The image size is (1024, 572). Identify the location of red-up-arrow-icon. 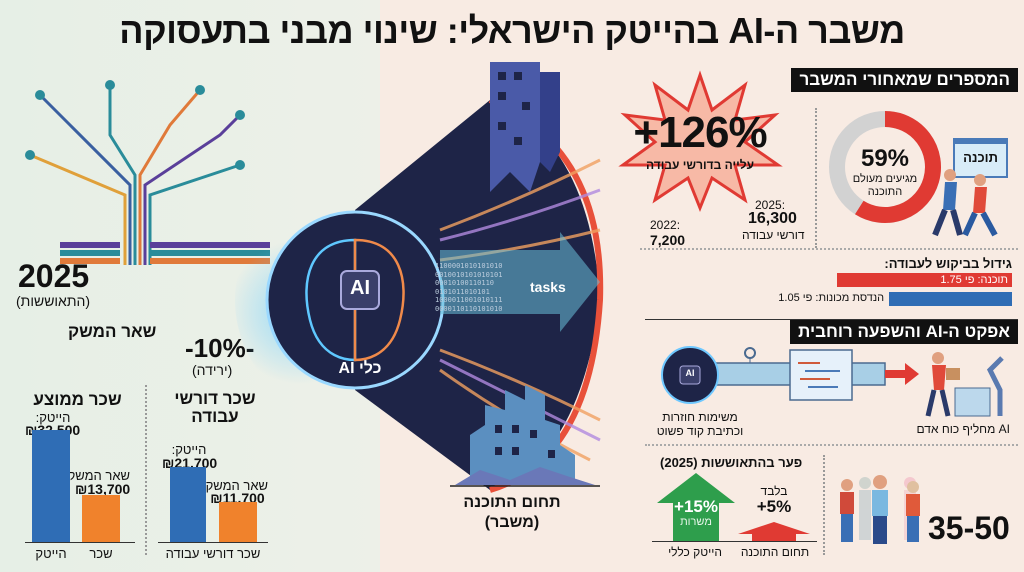
(774, 531).